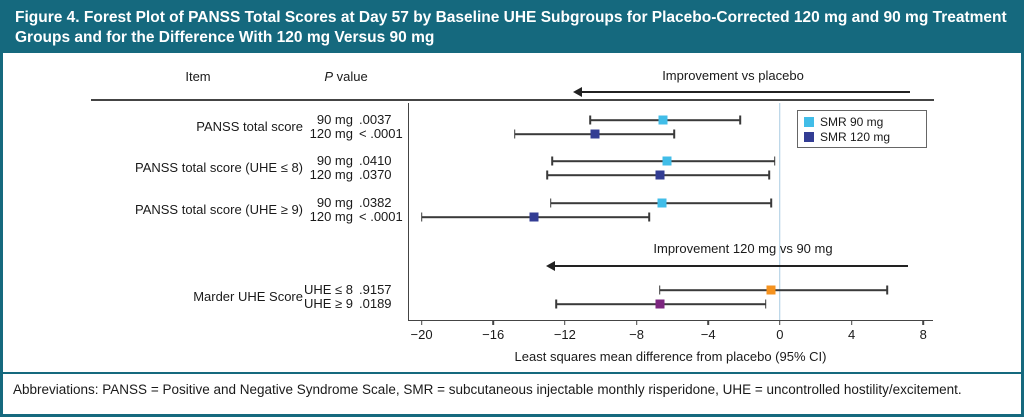 The image size is (1024, 417). What do you see at coordinates (923, 334) in the screenshot?
I see `x-axis-tick-label: 8` at bounding box center [923, 334].